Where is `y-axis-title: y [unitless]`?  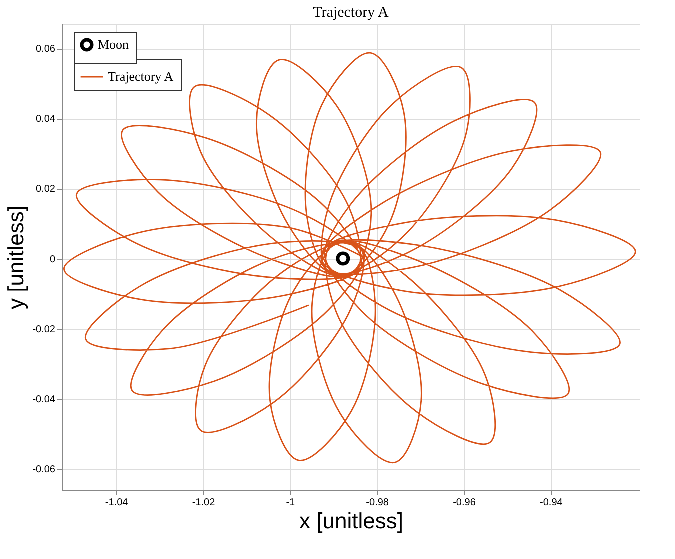 y-axis-title: y [unitless] is located at coordinates (16, 258).